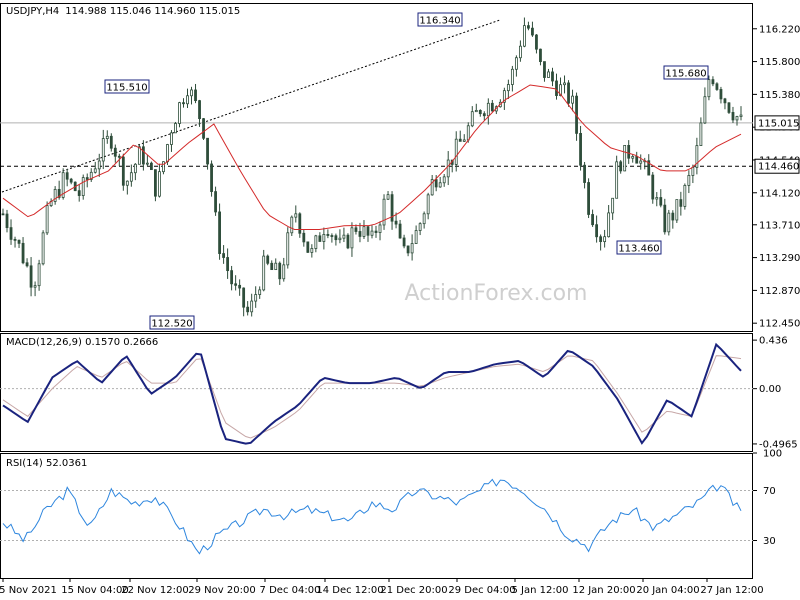  What do you see at coordinates (28, 590) in the screenshot?
I see `x-tick-label: 5 Nov 2021` at bounding box center [28, 590].